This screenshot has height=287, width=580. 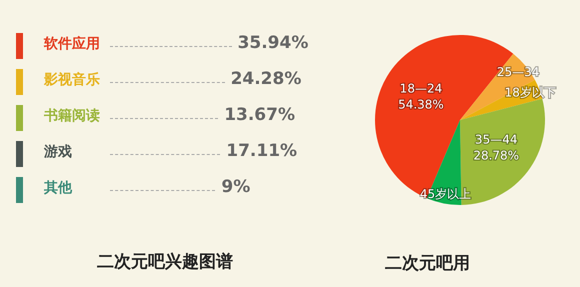 I want to click on data-label: 24.28%, so click(x=266, y=79).